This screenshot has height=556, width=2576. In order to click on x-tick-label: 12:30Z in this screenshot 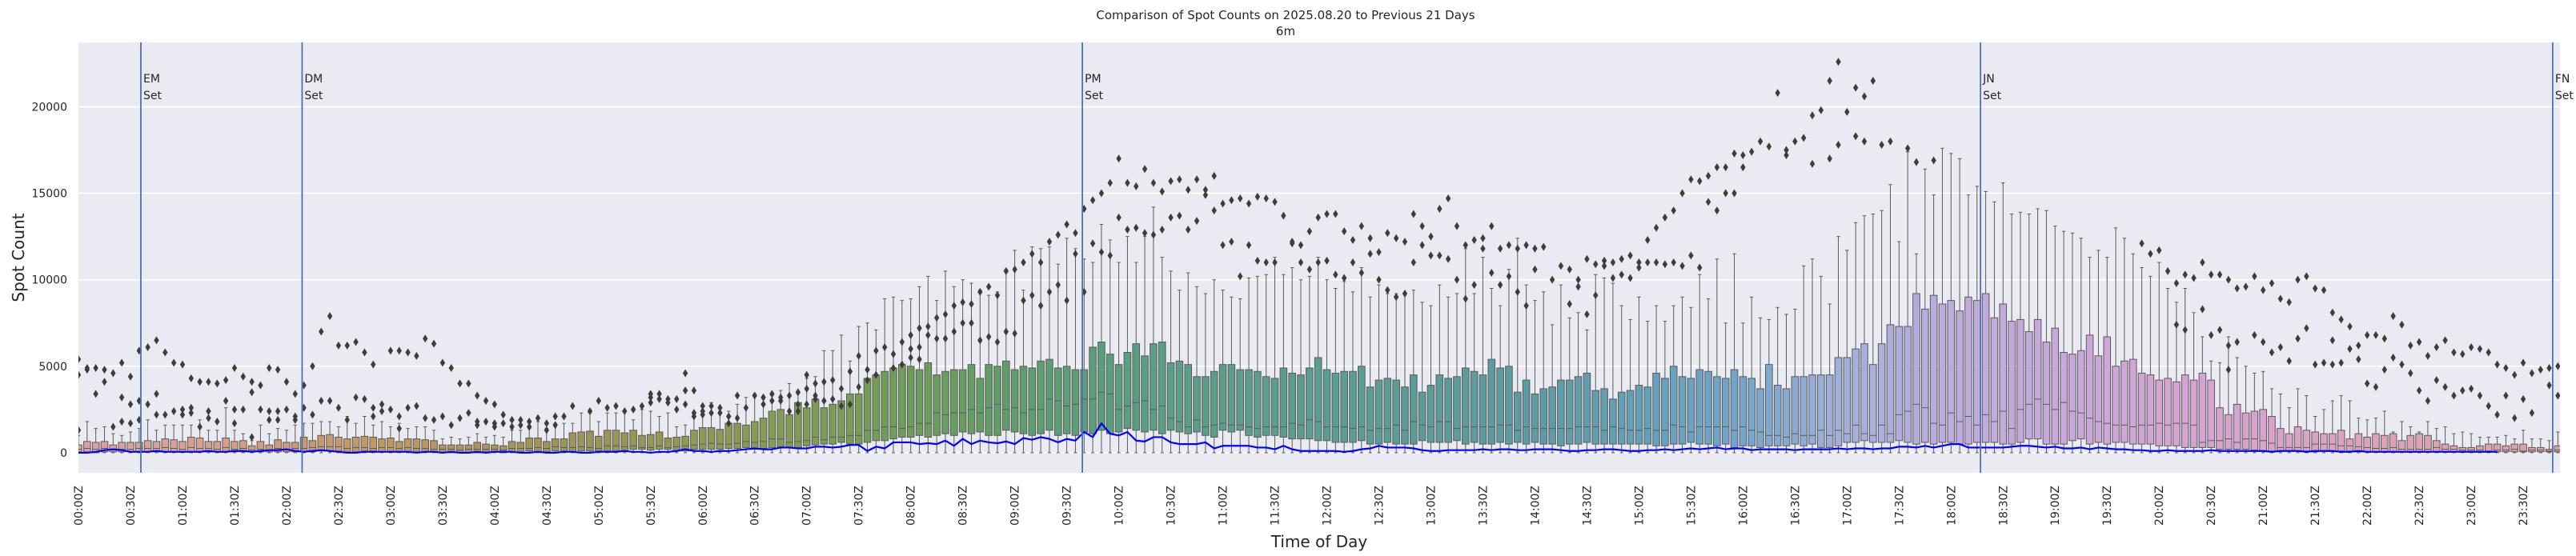, I will do `click(1380, 506)`.